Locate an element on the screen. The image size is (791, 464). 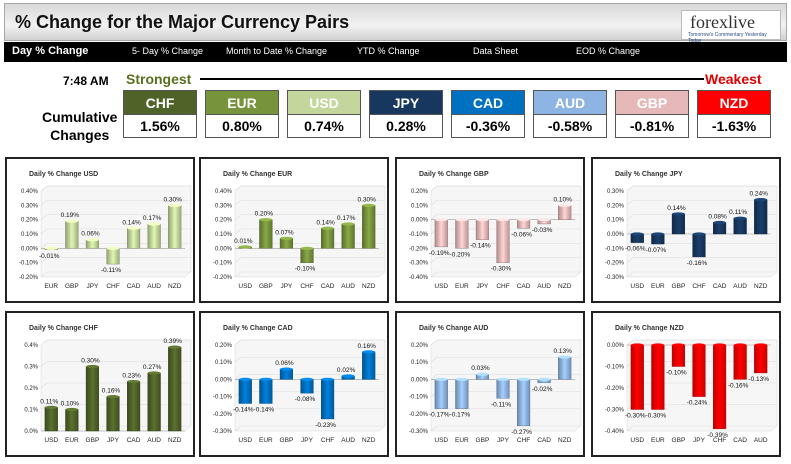
tab-data-sheet: Data Sheet is located at coordinates (496, 51).